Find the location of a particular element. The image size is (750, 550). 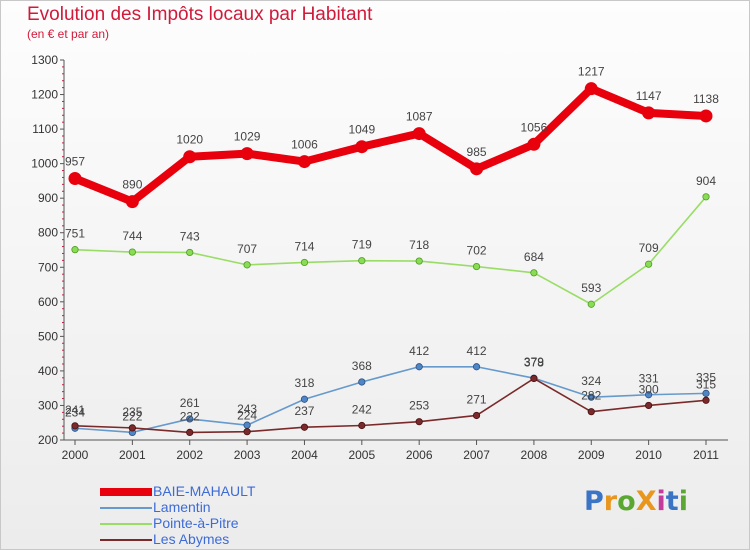

legend-label: BAIE-MAHAULT is located at coordinates (204, 491).